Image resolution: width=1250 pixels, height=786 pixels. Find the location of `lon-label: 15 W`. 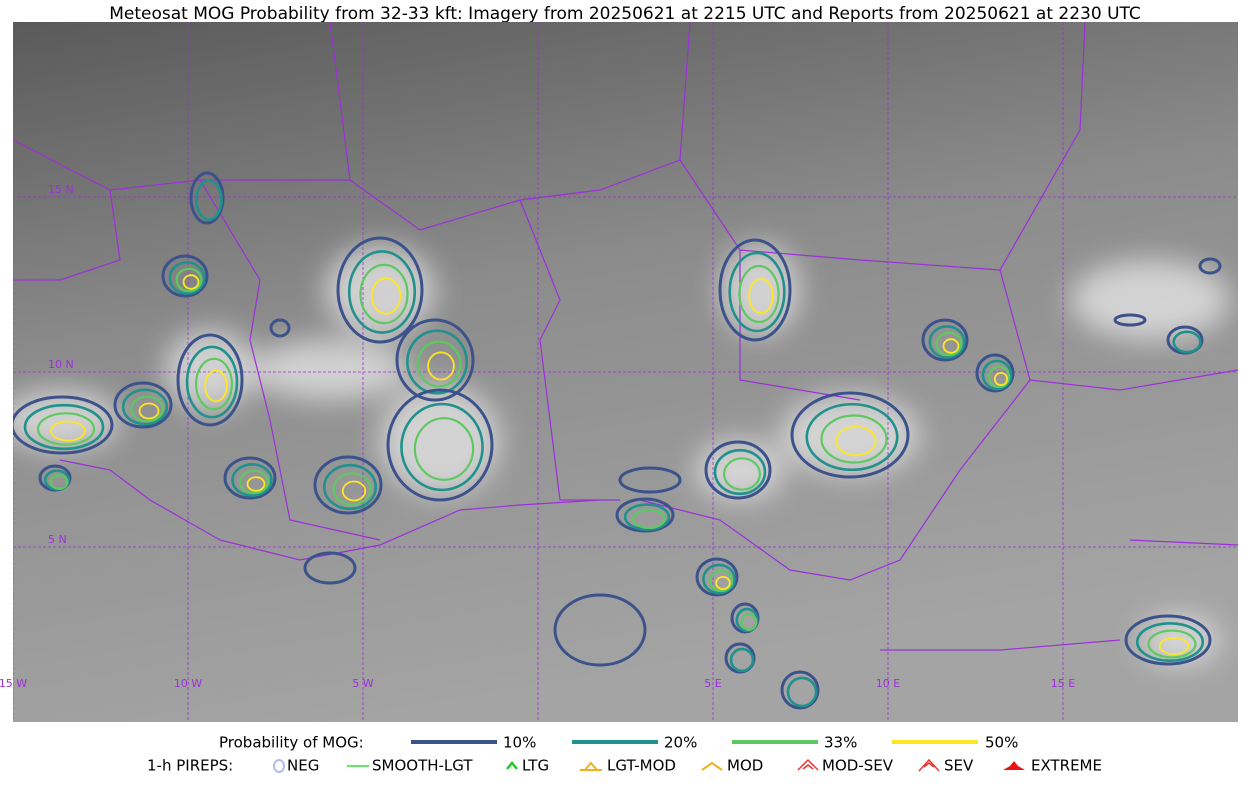

lon-label: 15 W is located at coordinates (13, 683).